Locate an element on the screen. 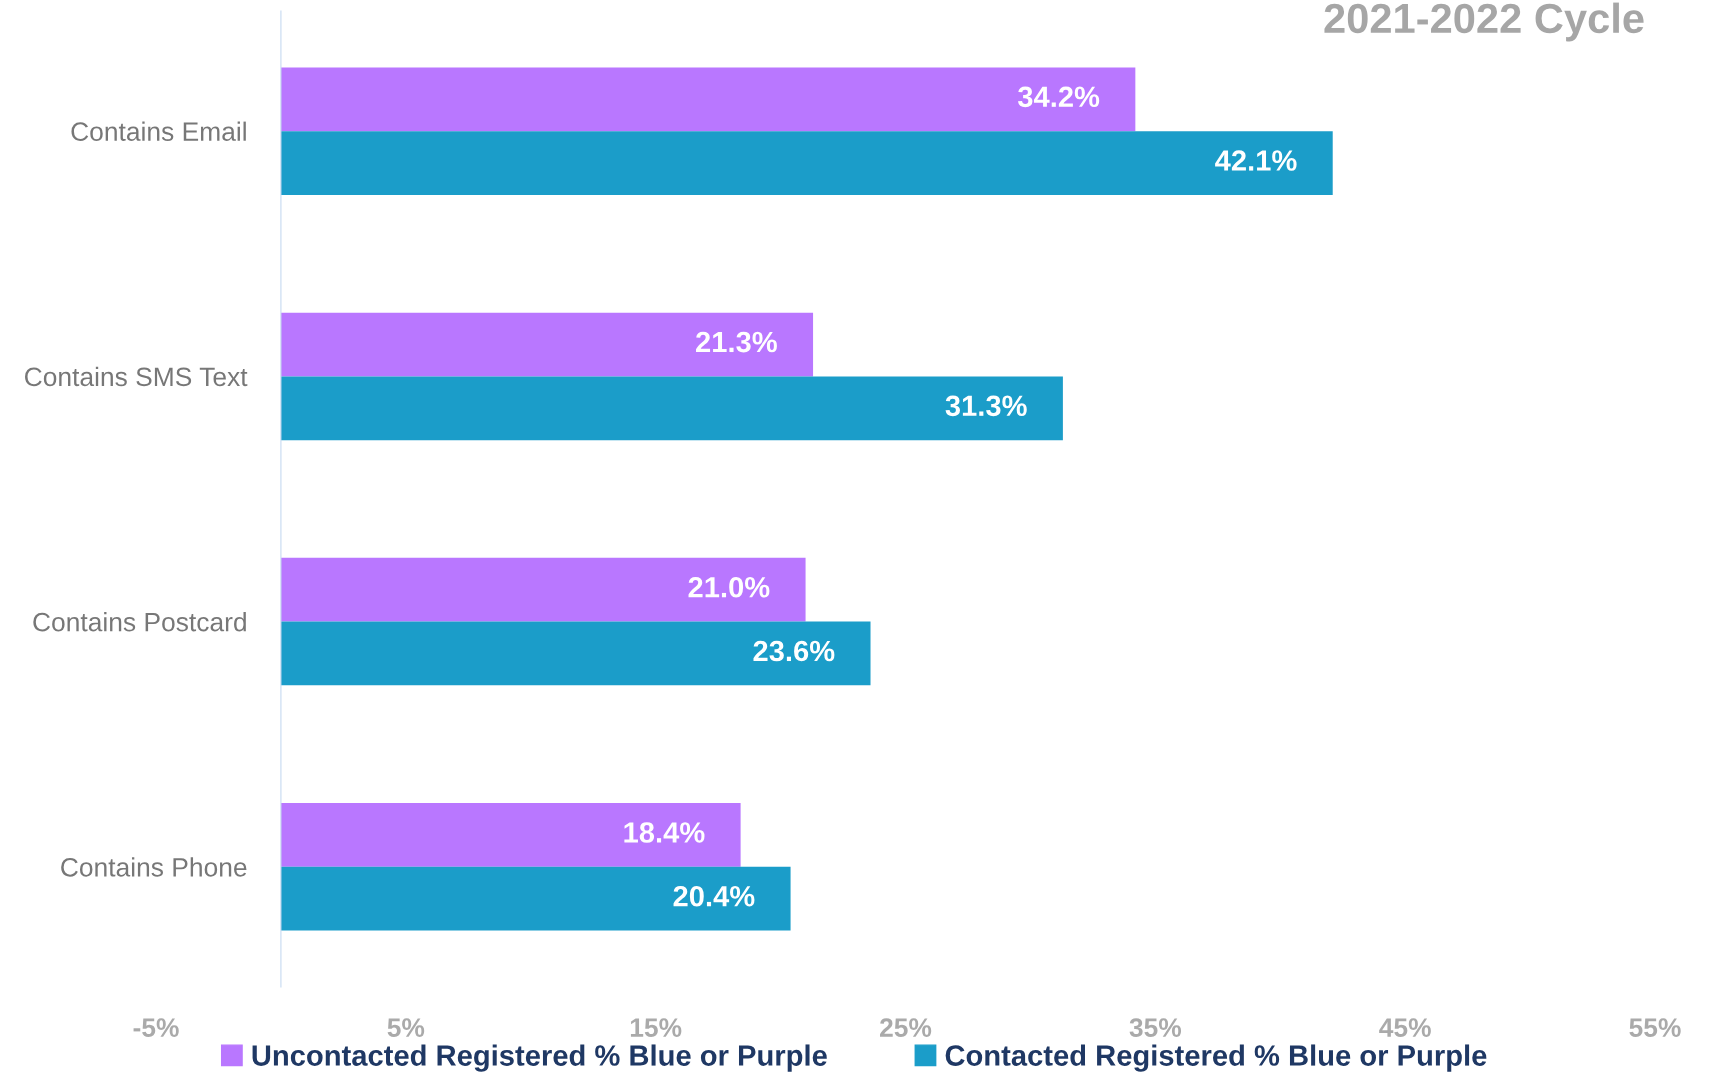  data-label: 20.4% is located at coordinates (714, 896).